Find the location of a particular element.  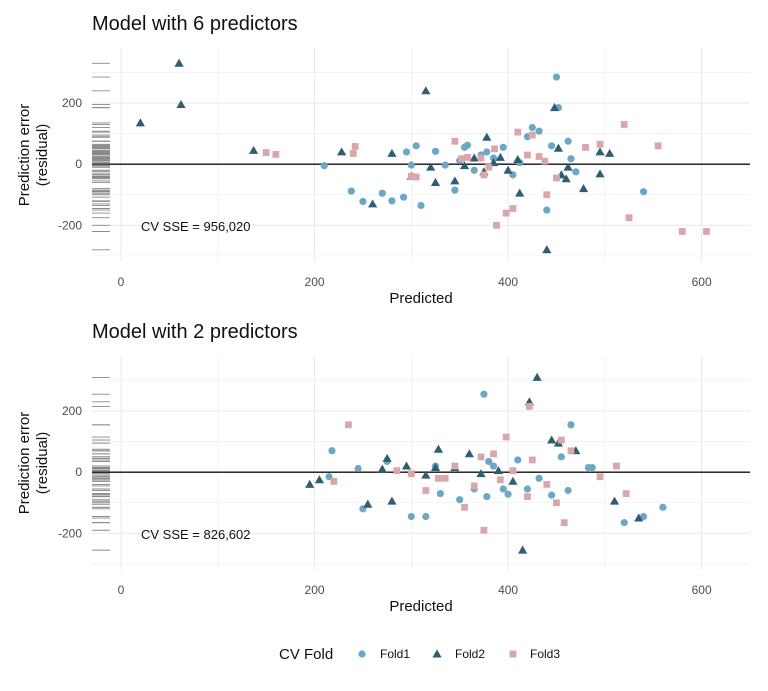

legend: CV Fold Fold1 Fold2 Fold3 is located at coordinates (419, 654).